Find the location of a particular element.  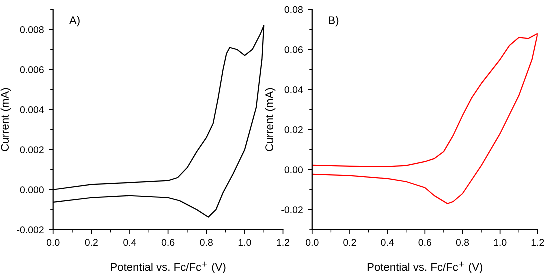

y-tick-label: 0.002 is located at coordinates (32, 150).